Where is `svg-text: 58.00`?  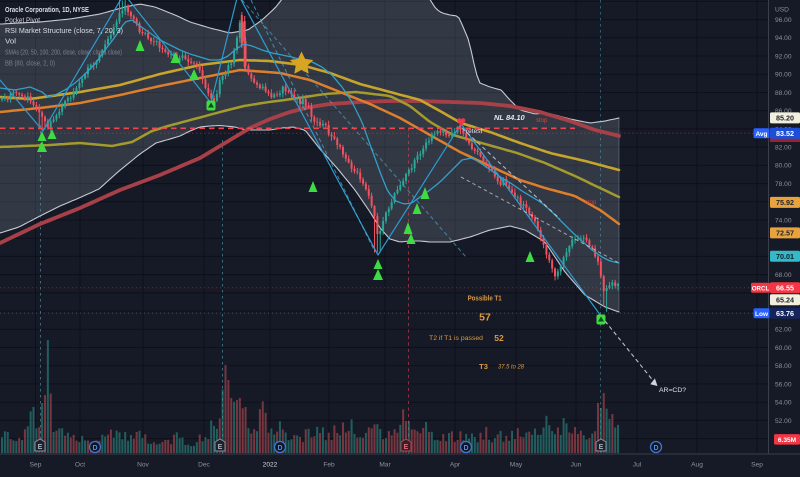
svg-text: 58.00 is located at coordinates (783, 366).